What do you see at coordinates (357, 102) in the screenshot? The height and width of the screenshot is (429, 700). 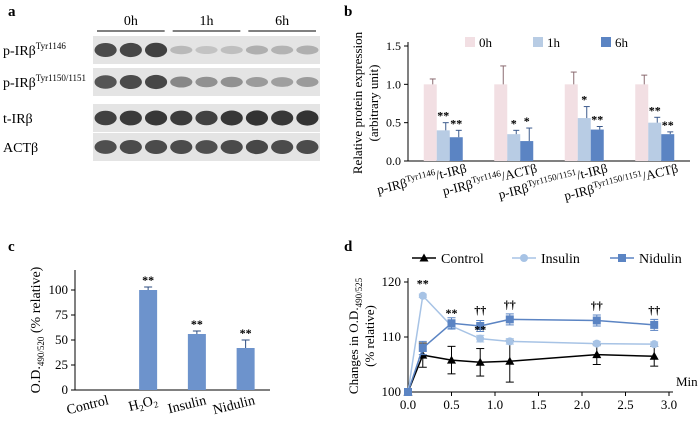 I see `y-axis-label: Relative protein expression` at bounding box center [357, 102].